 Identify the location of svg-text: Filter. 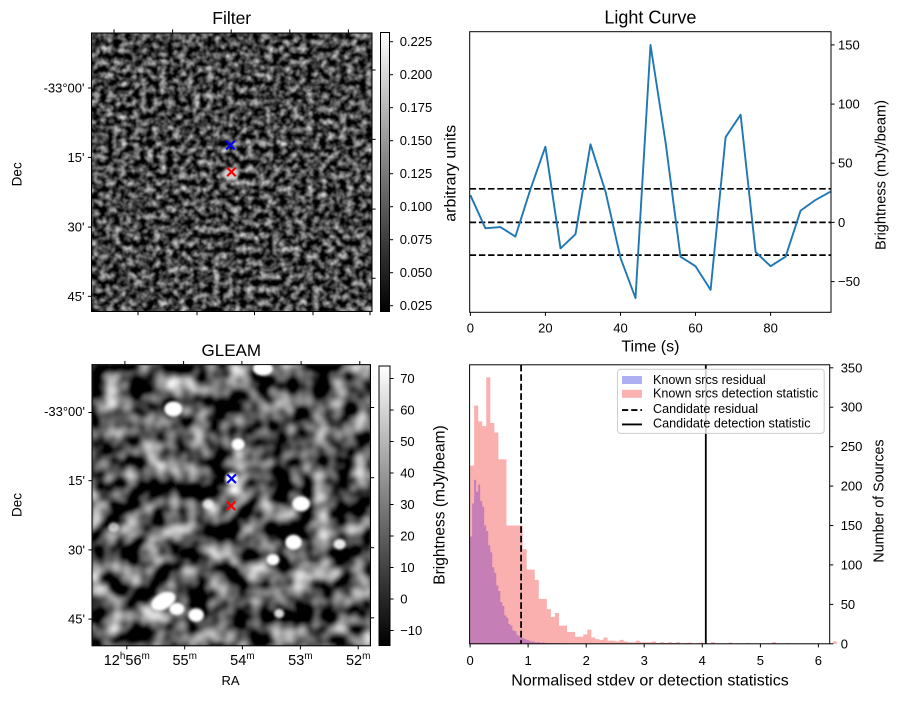
(231, 18).